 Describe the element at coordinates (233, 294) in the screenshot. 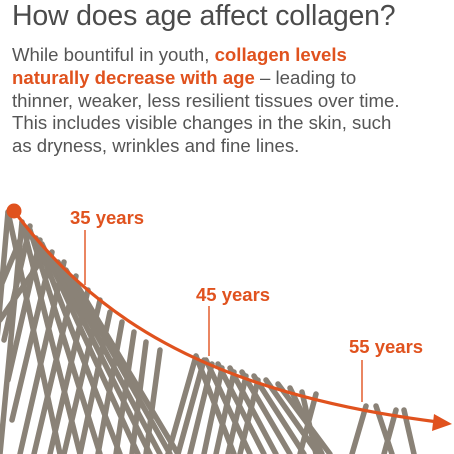

I see `age-label-45: 45 years` at that location.